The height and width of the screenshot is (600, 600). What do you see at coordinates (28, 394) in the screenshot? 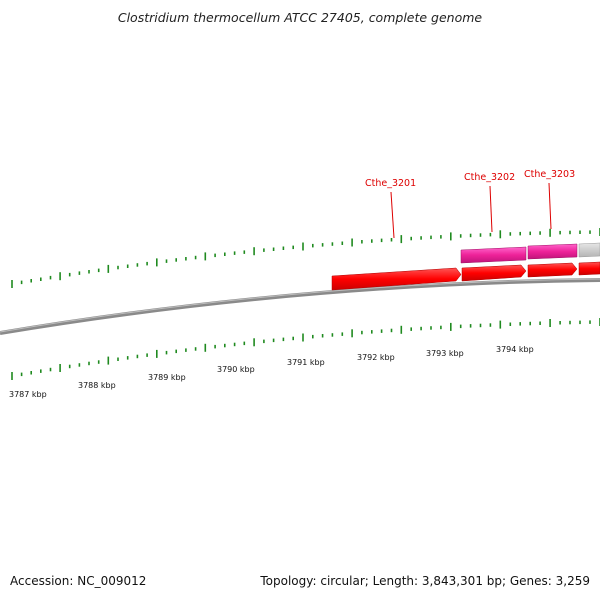
I see `ruler-label-3787: 3787 kbp` at bounding box center [28, 394].